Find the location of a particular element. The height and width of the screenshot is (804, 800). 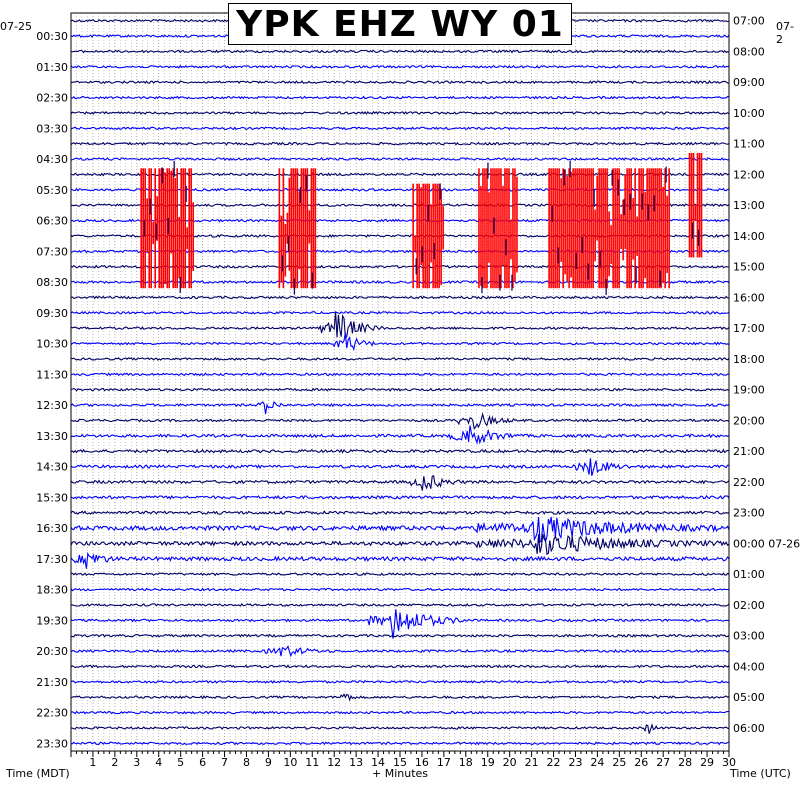

right-time-label: 12:00 is located at coordinates (749, 174).